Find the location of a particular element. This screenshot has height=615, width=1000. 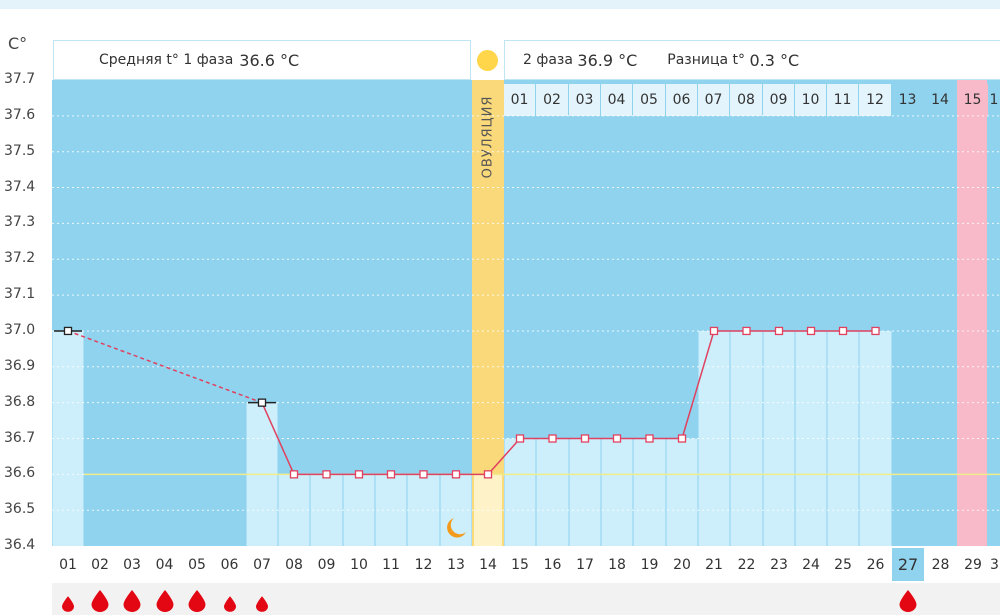

x-tick-label: 12 is located at coordinates (423, 564).